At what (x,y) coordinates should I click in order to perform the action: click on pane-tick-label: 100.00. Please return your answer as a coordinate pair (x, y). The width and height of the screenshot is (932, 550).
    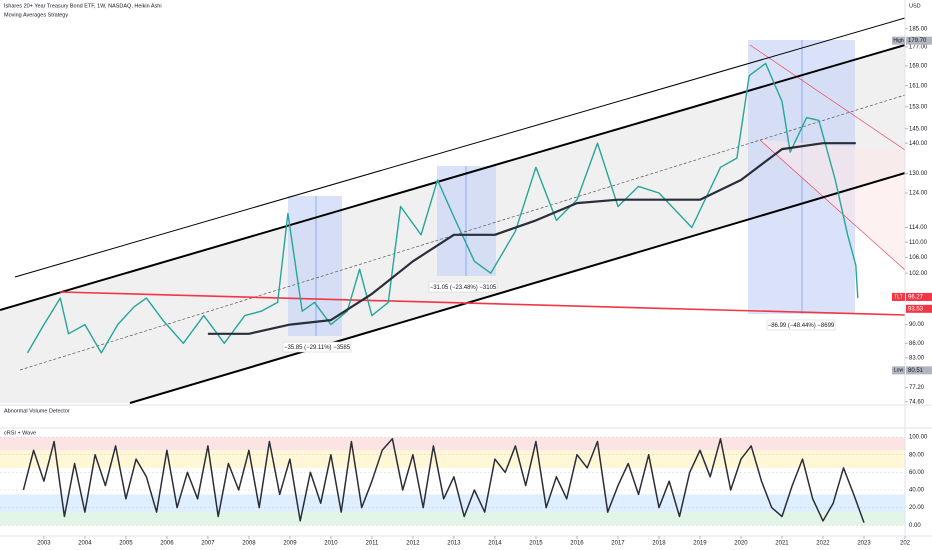
    Looking at the image, I should click on (918, 438).